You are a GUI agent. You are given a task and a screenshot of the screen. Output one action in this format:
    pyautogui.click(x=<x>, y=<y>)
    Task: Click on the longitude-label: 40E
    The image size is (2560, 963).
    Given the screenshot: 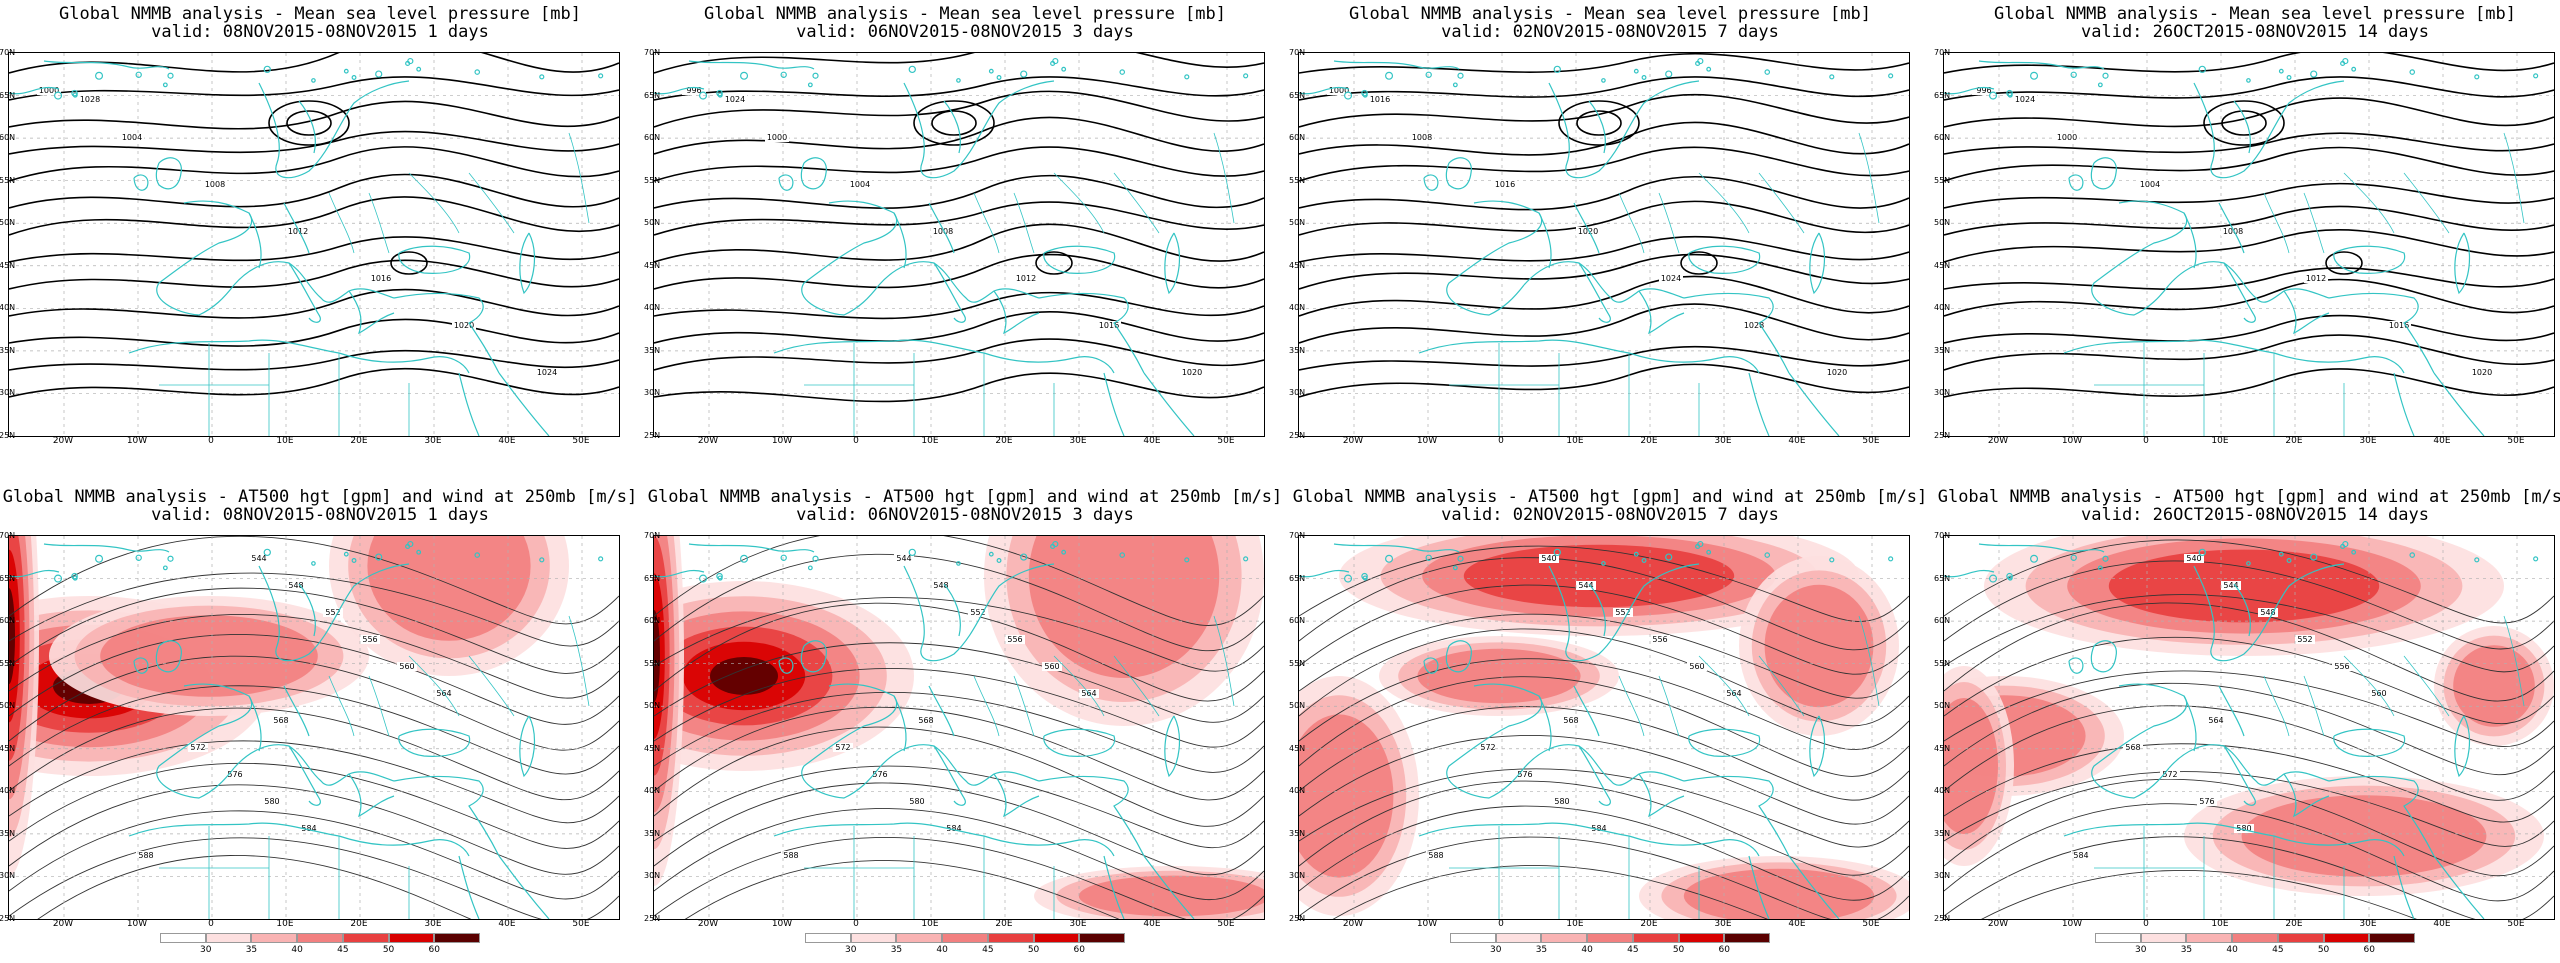 What is the action you would take?
    pyautogui.click(x=507, y=924)
    